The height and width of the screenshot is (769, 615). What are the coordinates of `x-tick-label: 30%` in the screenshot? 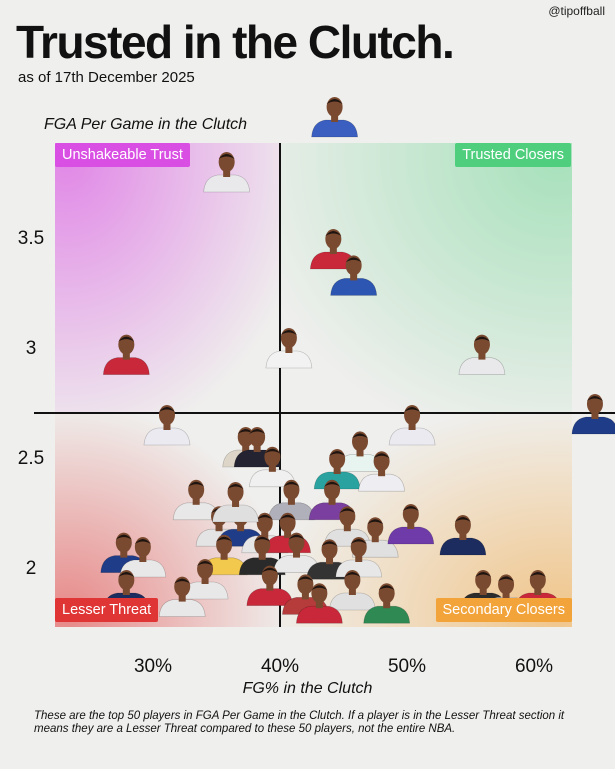 It's located at (153, 666).